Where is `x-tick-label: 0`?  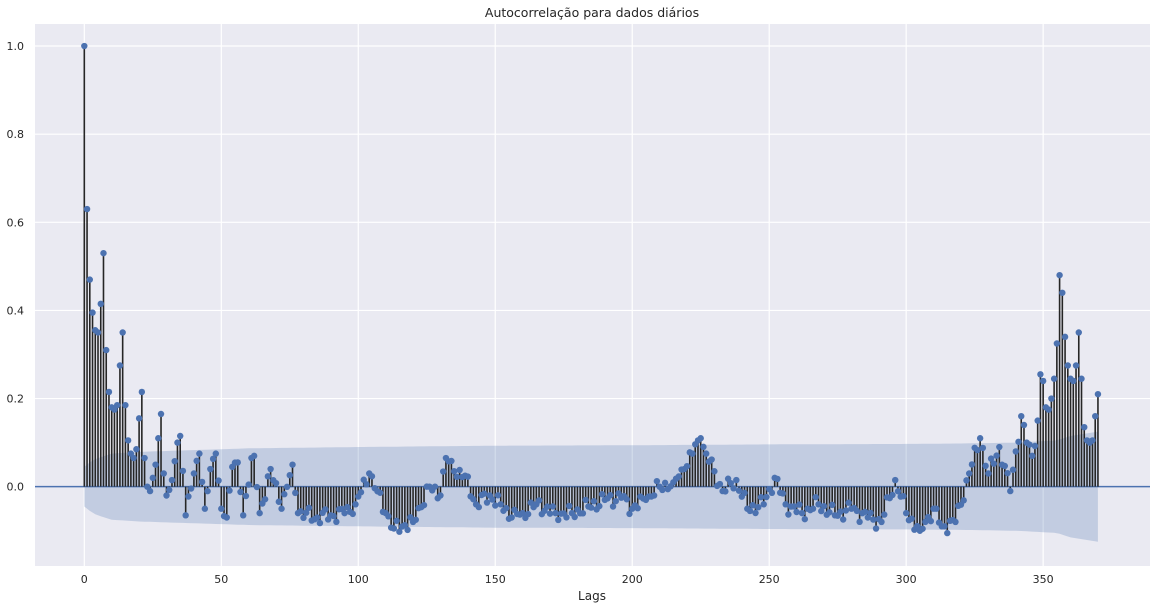
x-tick-label: 0 is located at coordinates (84, 579).